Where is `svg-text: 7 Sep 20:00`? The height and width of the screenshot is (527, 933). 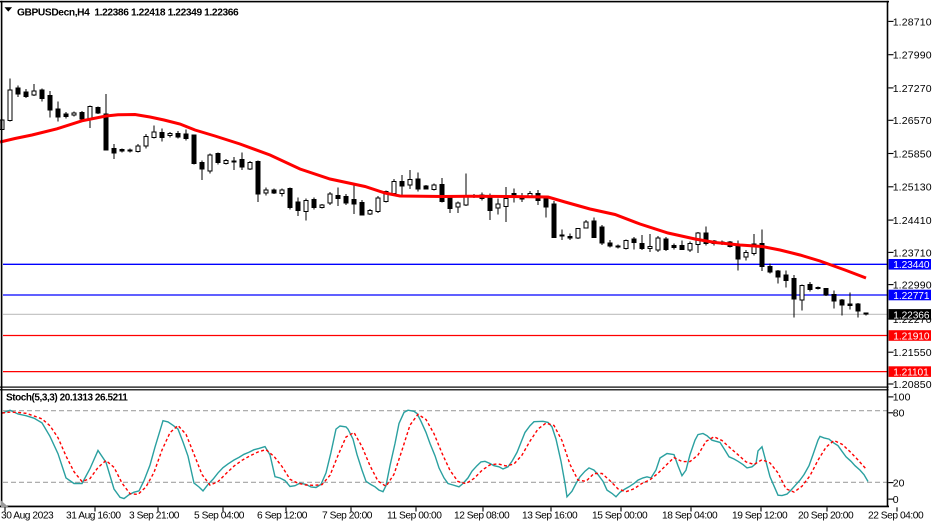 svg-text: 7 Sep 20:00 is located at coordinates (347, 515).